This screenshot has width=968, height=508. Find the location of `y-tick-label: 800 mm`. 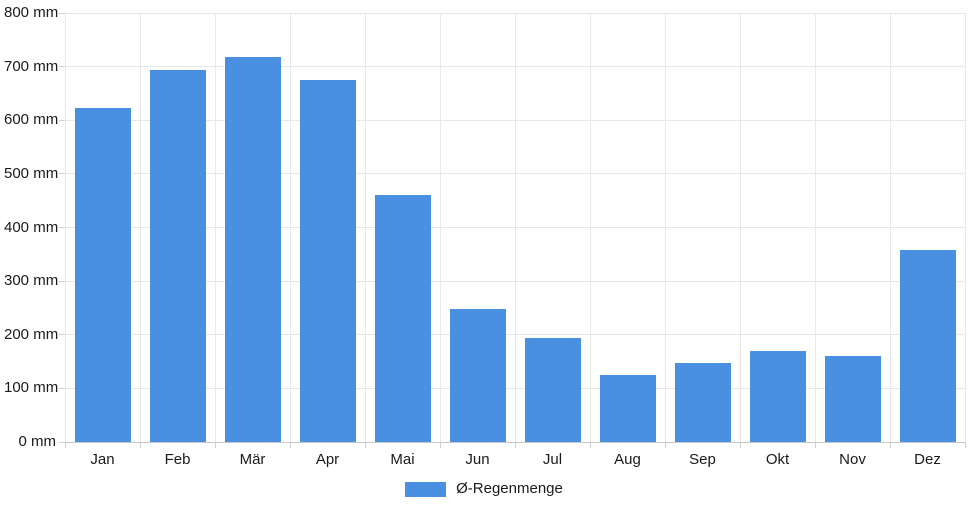

y-tick-label: 800 mm is located at coordinates (31, 12).